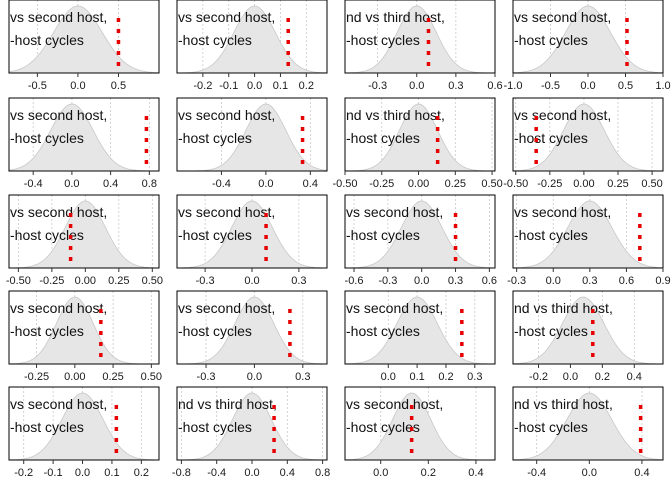  What do you see at coordinates (550, 86) in the screenshot?
I see `x-tick-label: -0.5` at bounding box center [550, 86].